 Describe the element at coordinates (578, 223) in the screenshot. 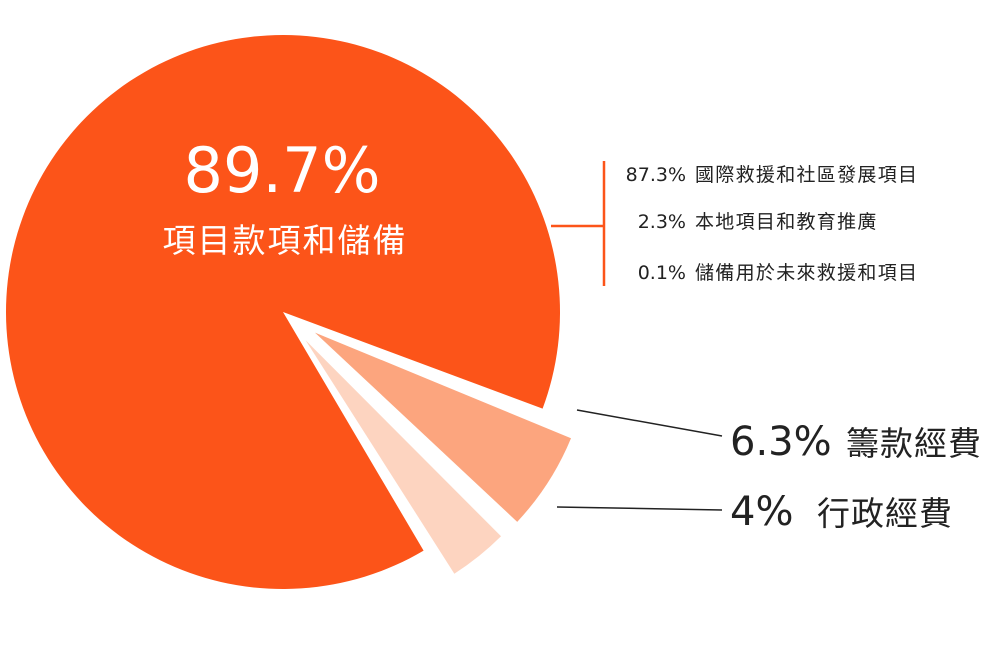

I see `breakdown-connector` at that location.